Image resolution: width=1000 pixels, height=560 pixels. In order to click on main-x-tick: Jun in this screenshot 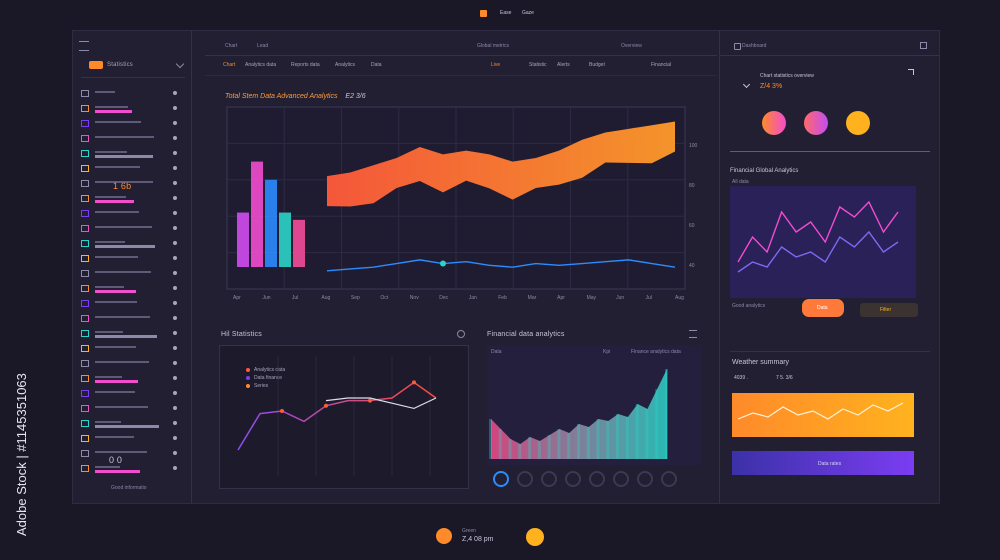, I will do `click(620, 298)`.